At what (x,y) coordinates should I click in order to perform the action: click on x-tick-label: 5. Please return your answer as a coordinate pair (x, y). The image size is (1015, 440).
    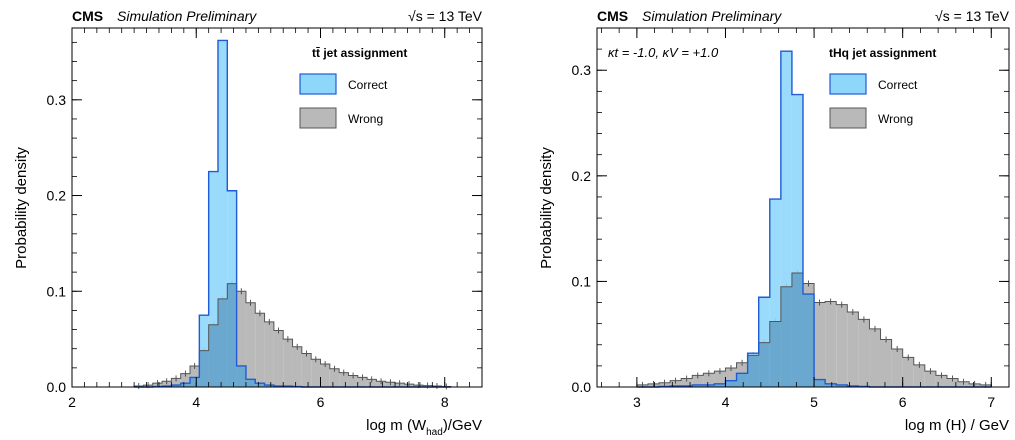
    Looking at the image, I should click on (814, 402).